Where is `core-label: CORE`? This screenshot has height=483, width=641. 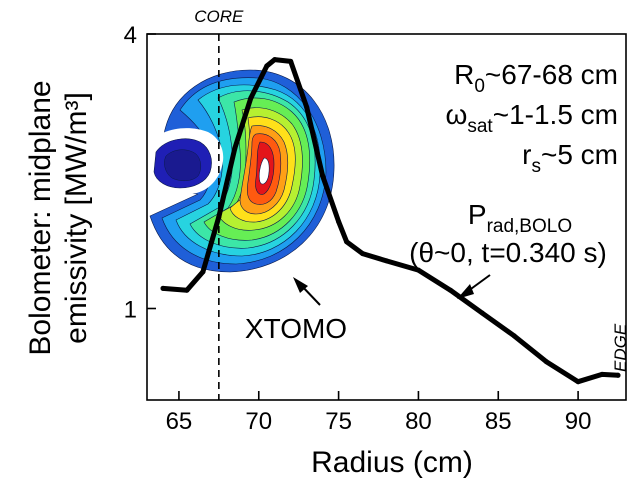
core-label: CORE is located at coordinates (219, 16).